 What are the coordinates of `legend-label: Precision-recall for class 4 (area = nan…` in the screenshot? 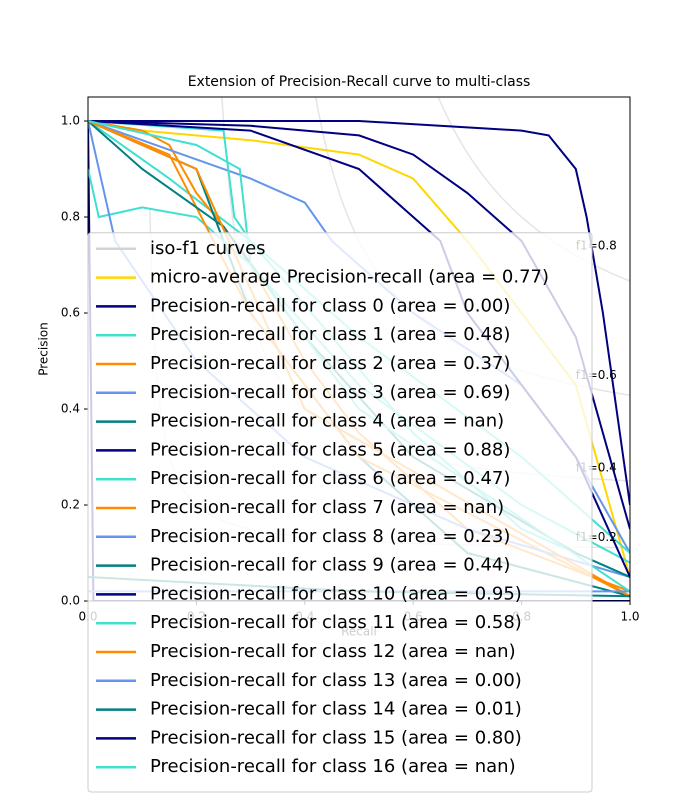 It's located at (327, 421).